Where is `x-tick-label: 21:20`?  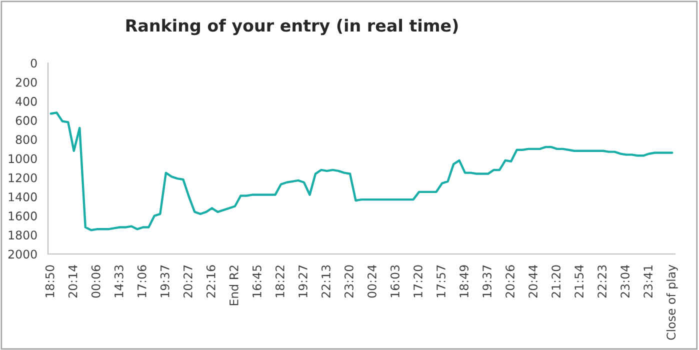 x-tick-label: 21:20 is located at coordinates (556, 281).